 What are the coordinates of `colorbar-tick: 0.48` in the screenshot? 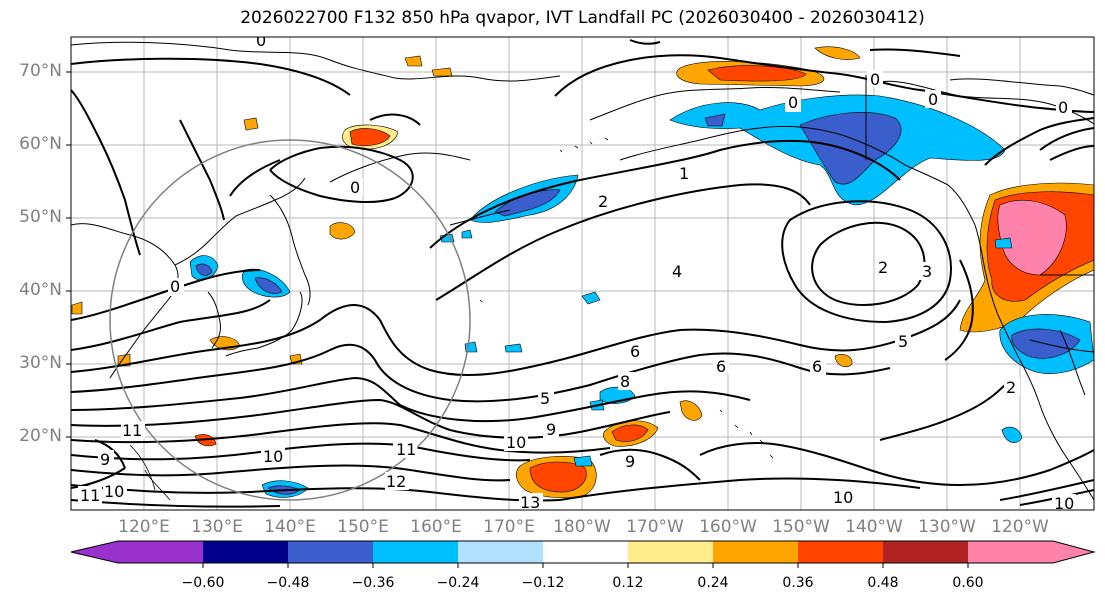 It's located at (883, 583).